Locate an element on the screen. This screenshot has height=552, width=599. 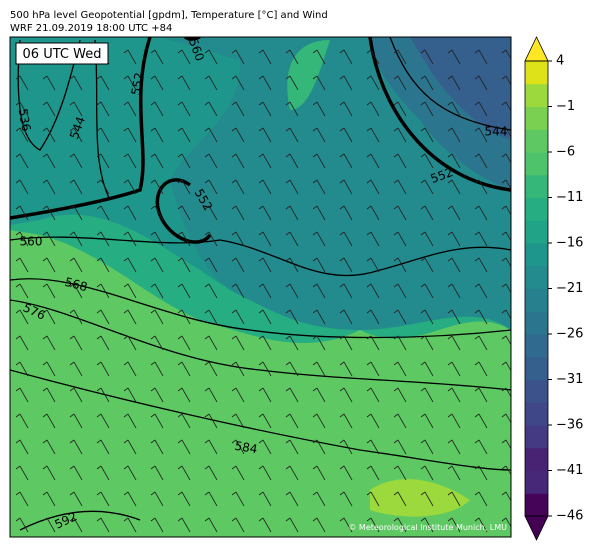
colorbar-tick-label: −46 is located at coordinates (569, 516).